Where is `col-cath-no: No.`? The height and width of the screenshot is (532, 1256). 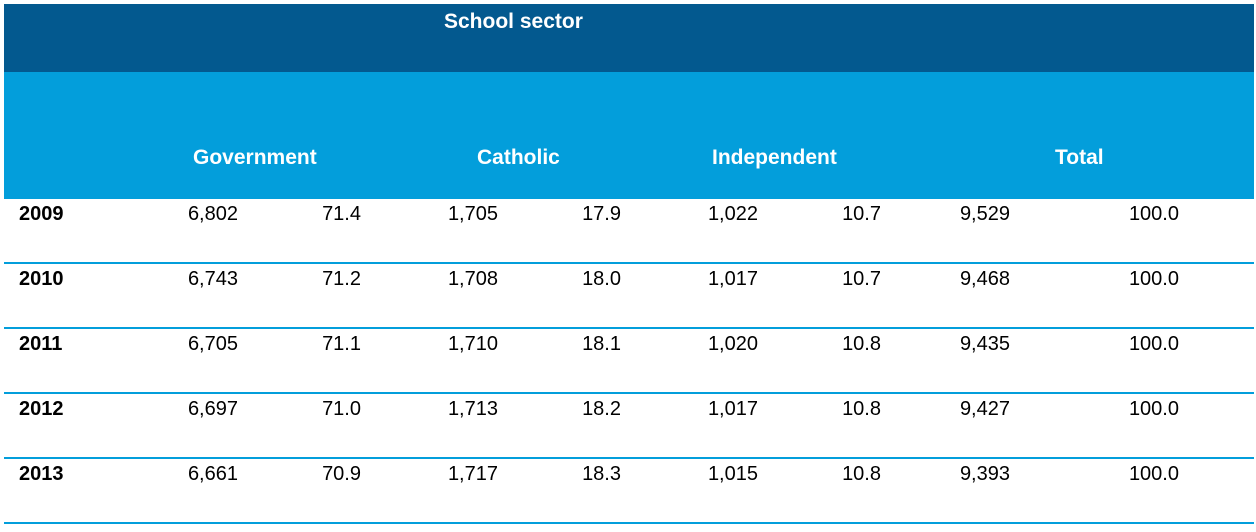
col-cath-no: No. is located at coordinates (465, 219).